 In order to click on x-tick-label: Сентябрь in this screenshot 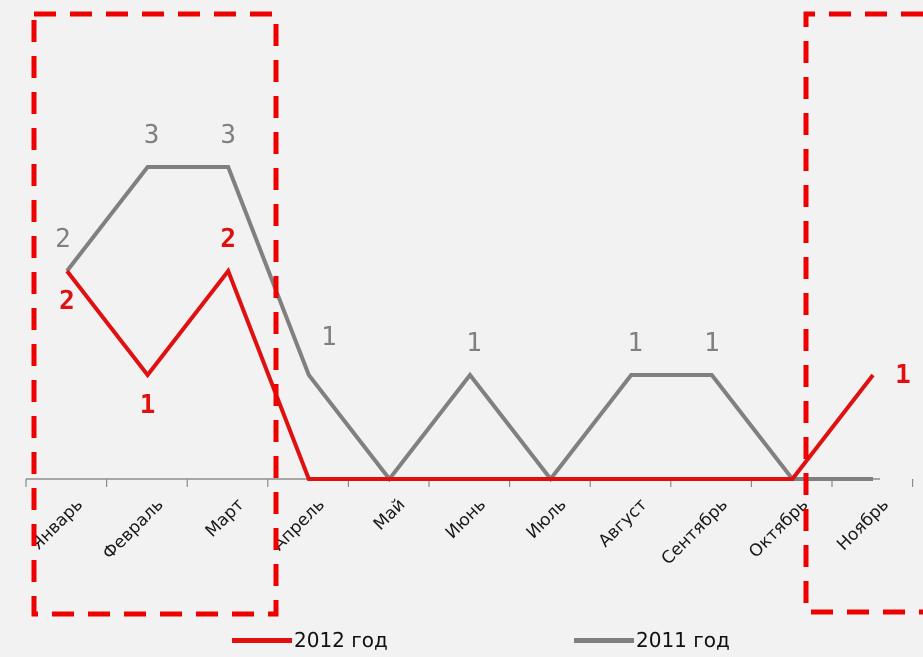, I will do `click(695, 532)`.